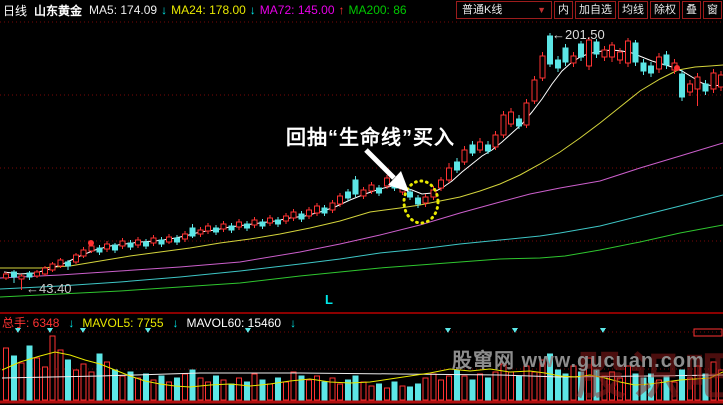 This screenshot has height=405, width=723. What do you see at coordinates (91, 243) in the screenshot?
I see `signal-dot` at bounding box center [91, 243].